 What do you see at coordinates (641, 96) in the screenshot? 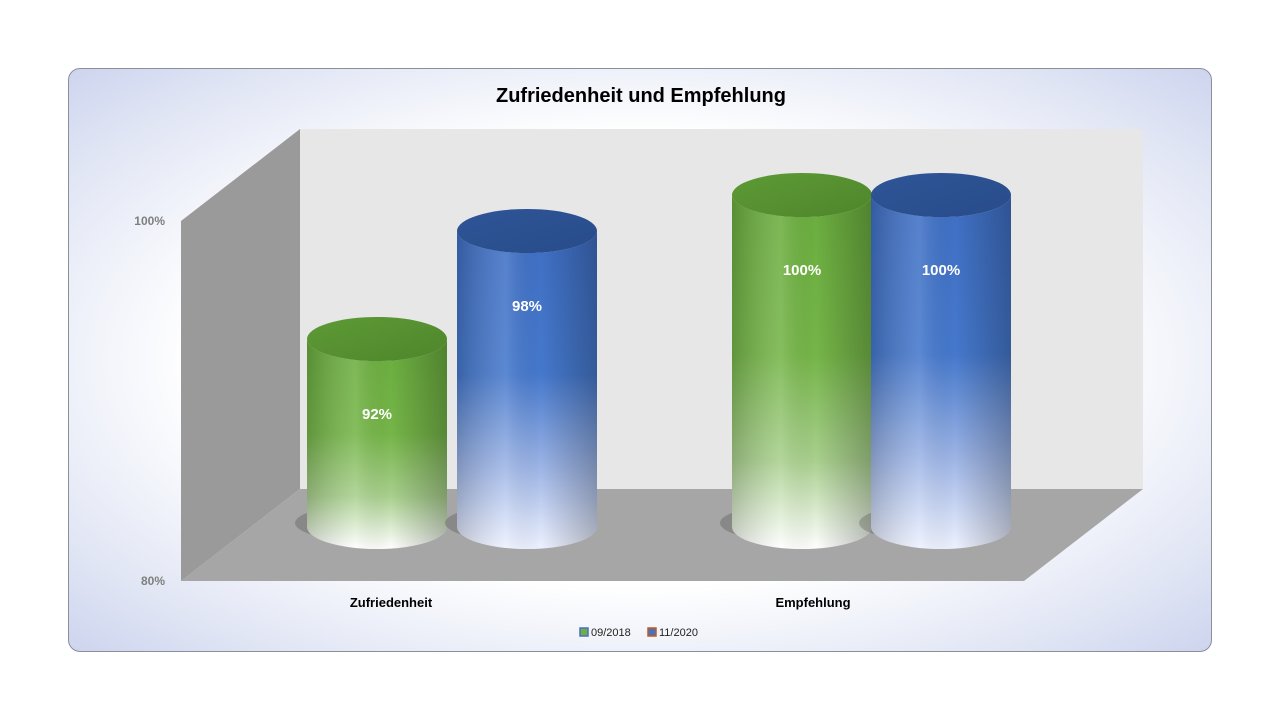
I see `chart-title: Zufriedenheit und Empfehlung` at bounding box center [641, 96].